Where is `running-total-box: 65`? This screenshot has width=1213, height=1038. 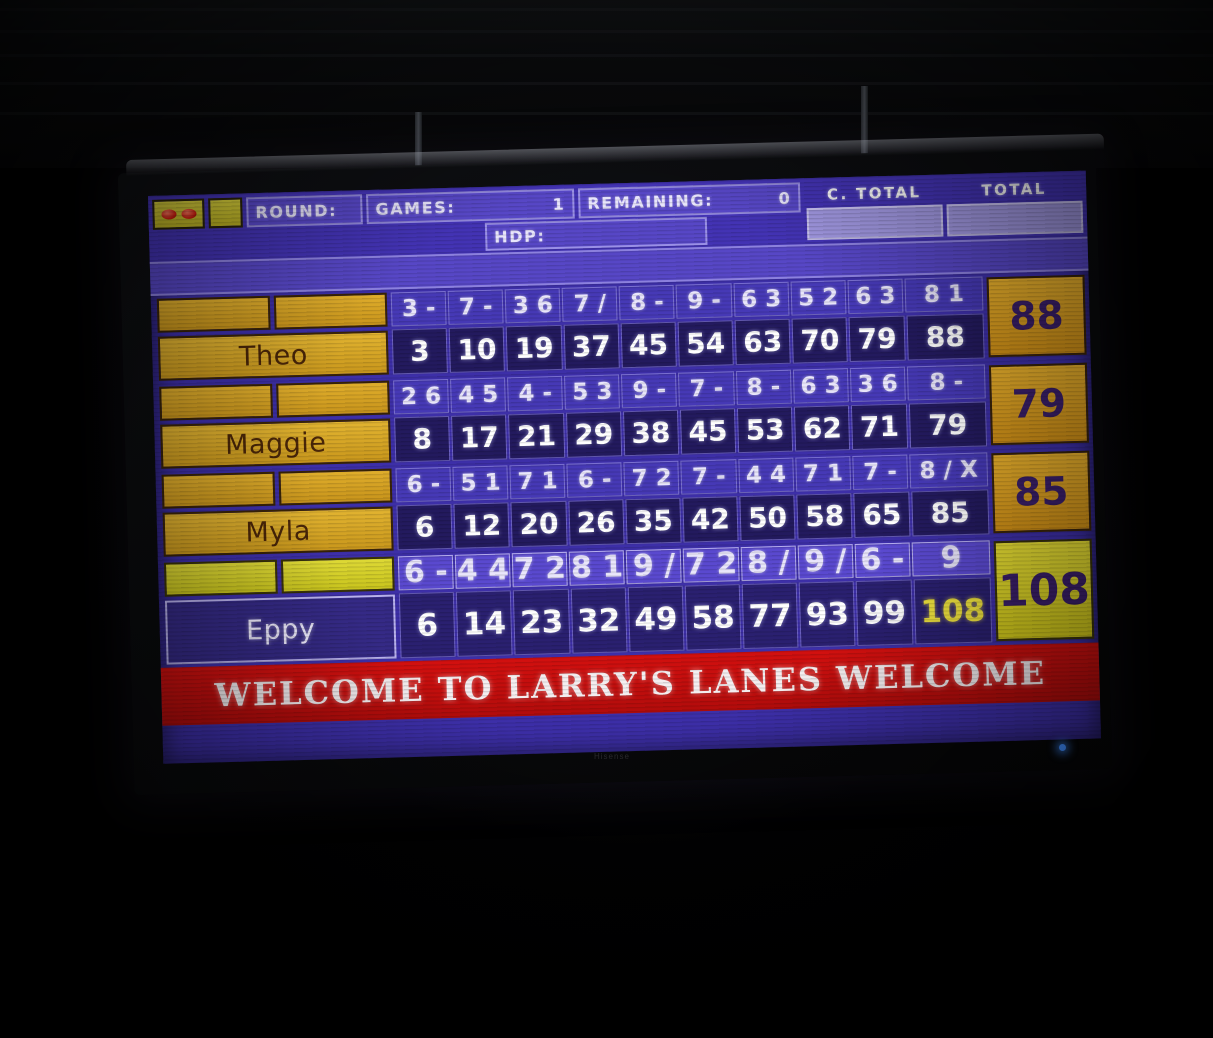
running-total-box: 65 is located at coordinates (882, 515).